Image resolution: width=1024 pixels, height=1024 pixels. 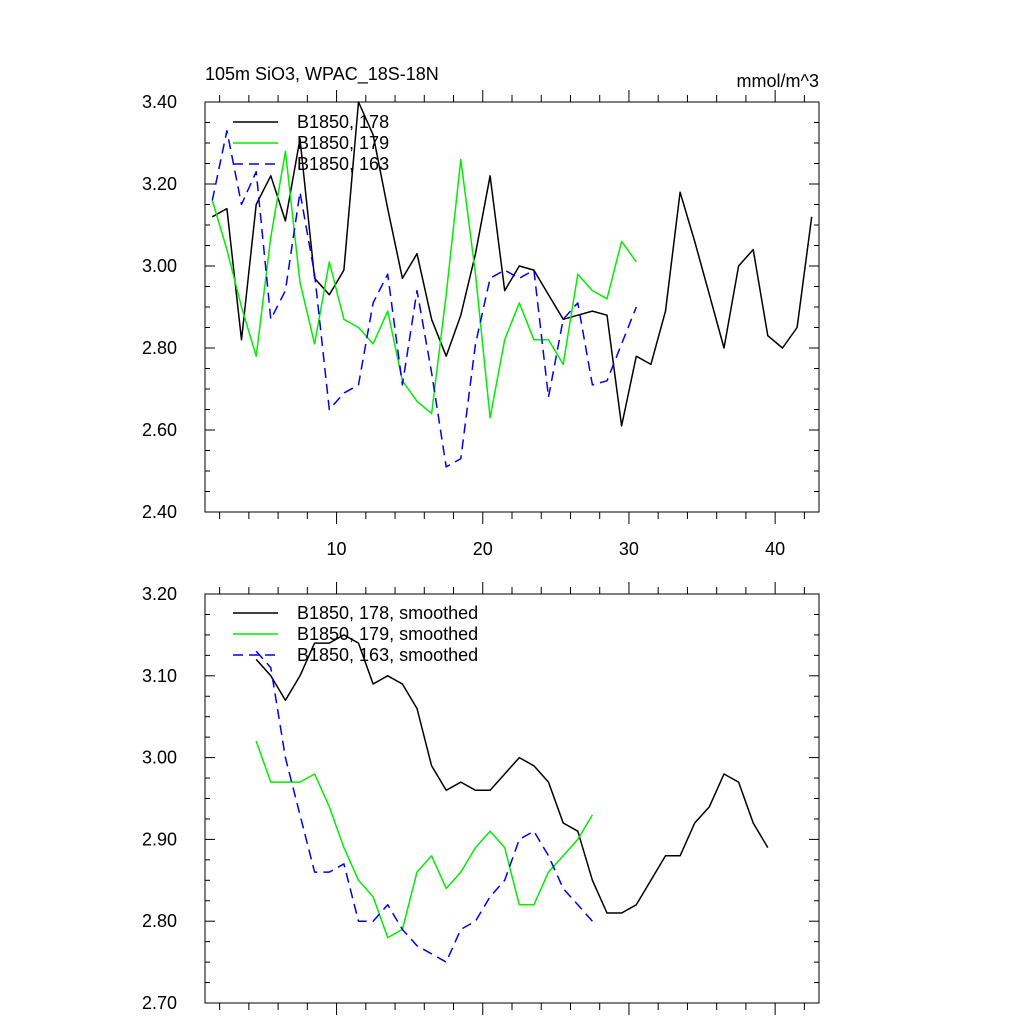 I want to click on y-tick-label: 3.40, so click(x=159, y=102).